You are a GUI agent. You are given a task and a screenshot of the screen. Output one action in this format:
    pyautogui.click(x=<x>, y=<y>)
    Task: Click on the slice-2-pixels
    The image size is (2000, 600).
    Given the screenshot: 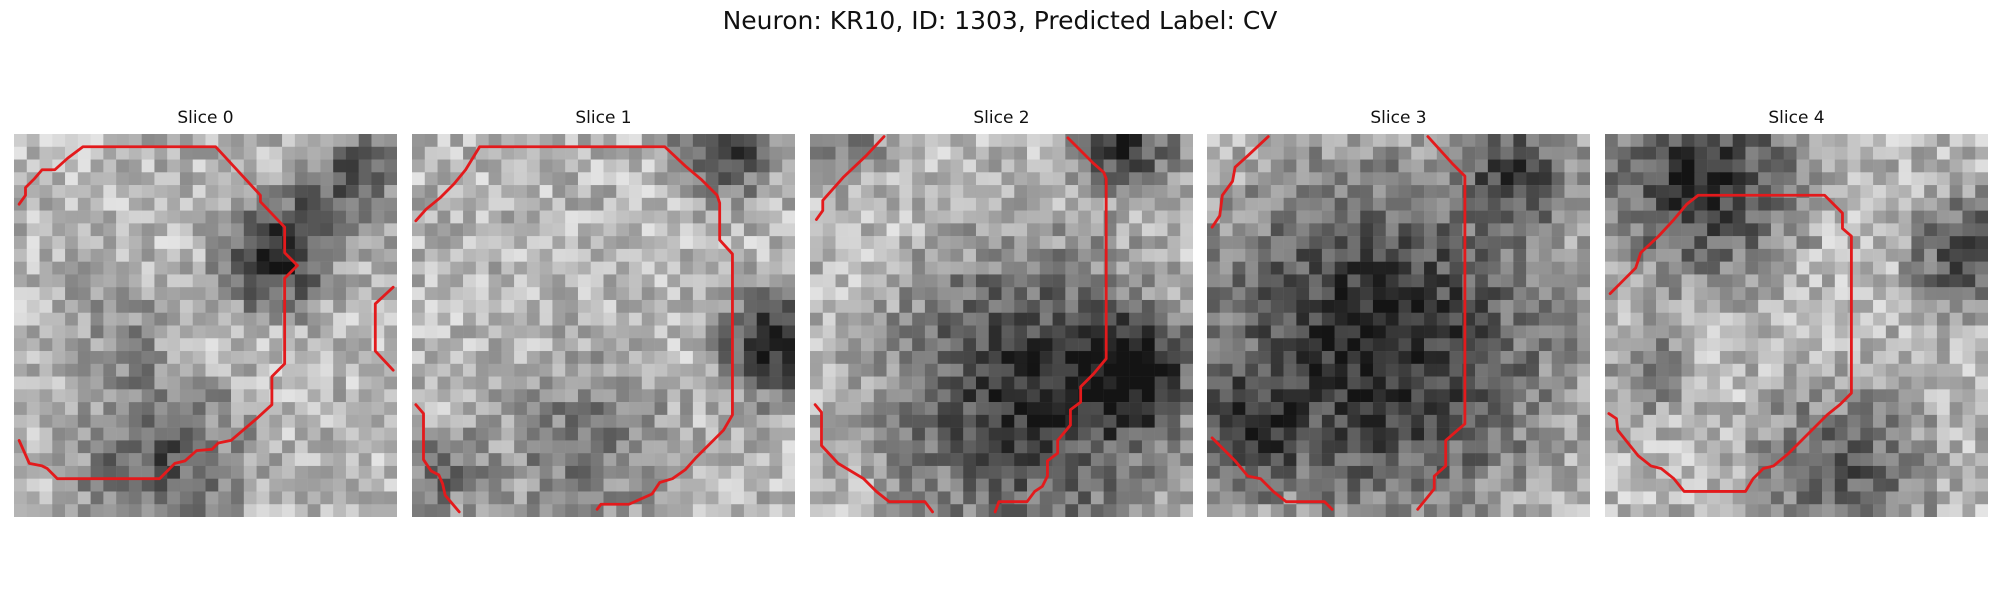 What is the action you would take?
    pyautogui.click(x=1001, y=325)
    